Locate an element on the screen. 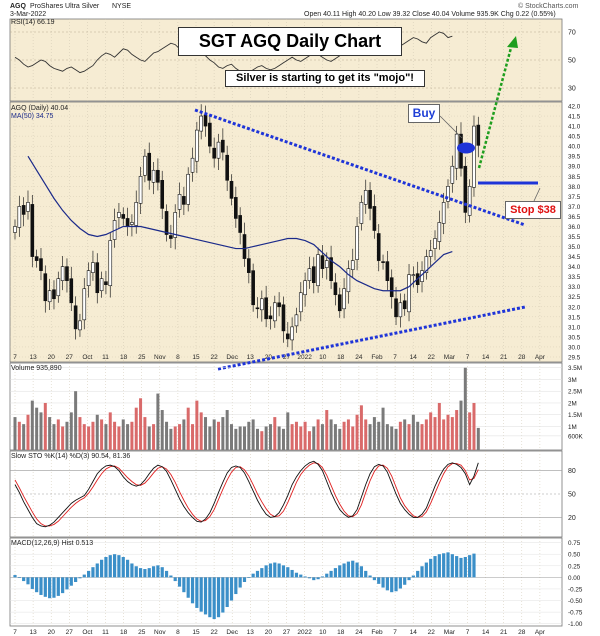 The image size is (600, 636). x-tick-label-price: 7 is located at coordinates (395, 357).